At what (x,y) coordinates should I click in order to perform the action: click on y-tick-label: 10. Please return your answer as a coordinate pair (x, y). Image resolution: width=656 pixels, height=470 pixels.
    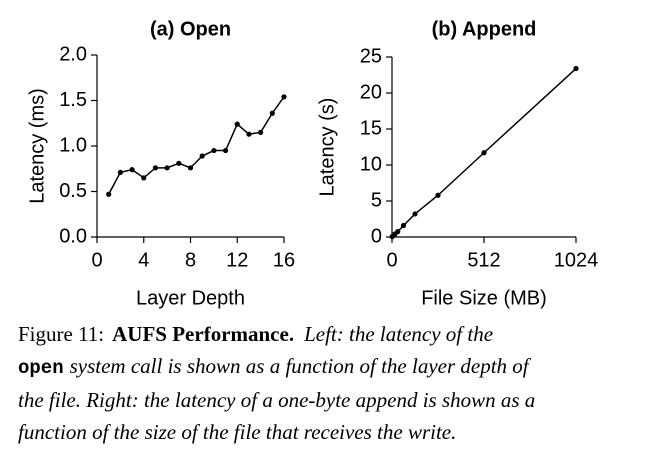
    Looking at the image, I should click on (371, 164).